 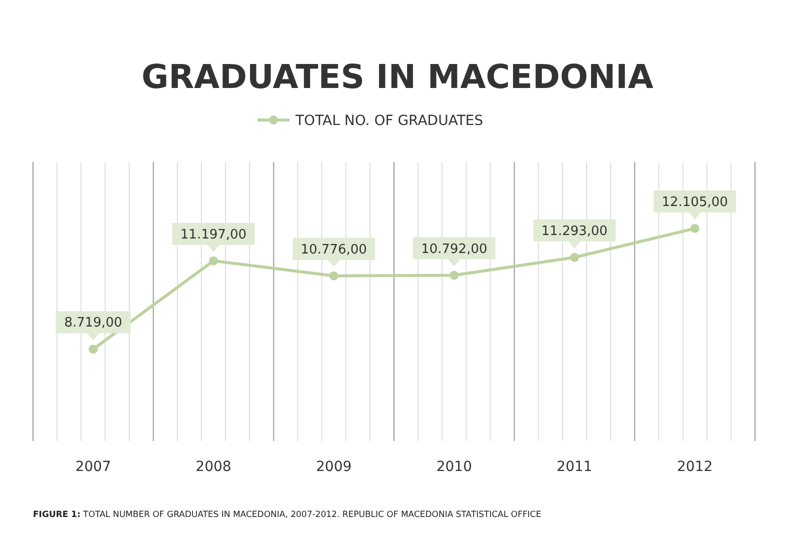 What do you see at coordinates (695, 202) in the screenshot?
I see `data-label: 12.105,00` at bounding box center [695, 202].